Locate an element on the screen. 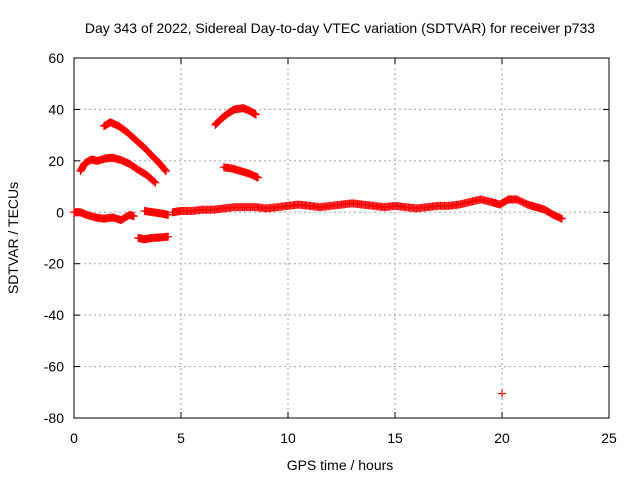 This screenshot has height=480, width=640. x-tick-label: 20 is located at coordinates (502, 438).